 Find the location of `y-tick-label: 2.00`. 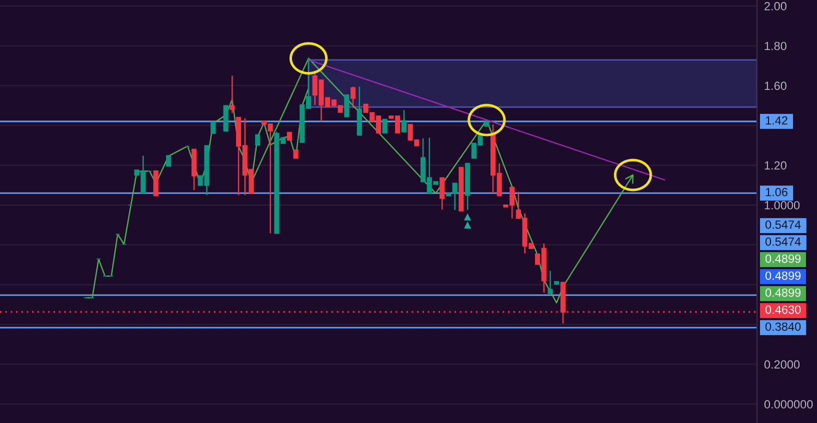

y-tick-label: 2.00 is located at coordinates (775, 6).